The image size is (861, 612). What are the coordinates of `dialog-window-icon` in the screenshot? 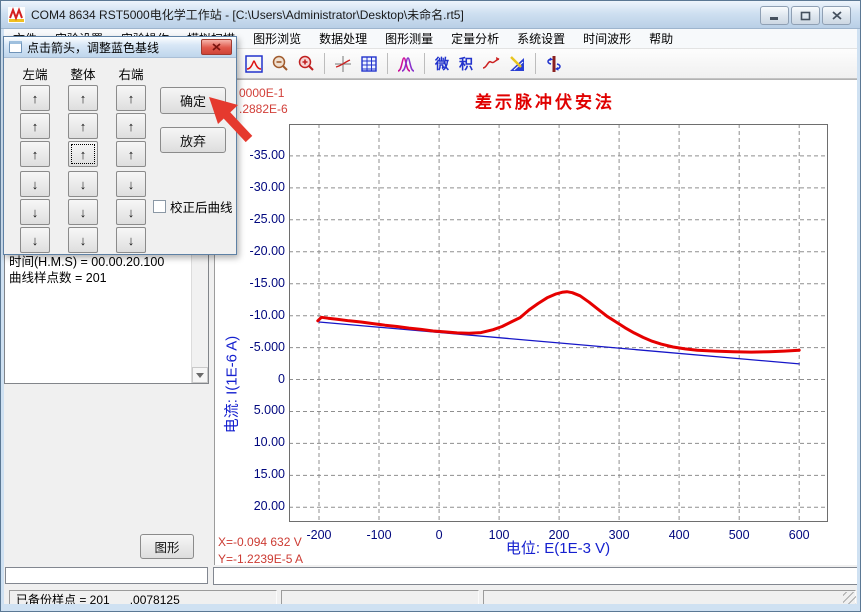 It's located at (15, 47).